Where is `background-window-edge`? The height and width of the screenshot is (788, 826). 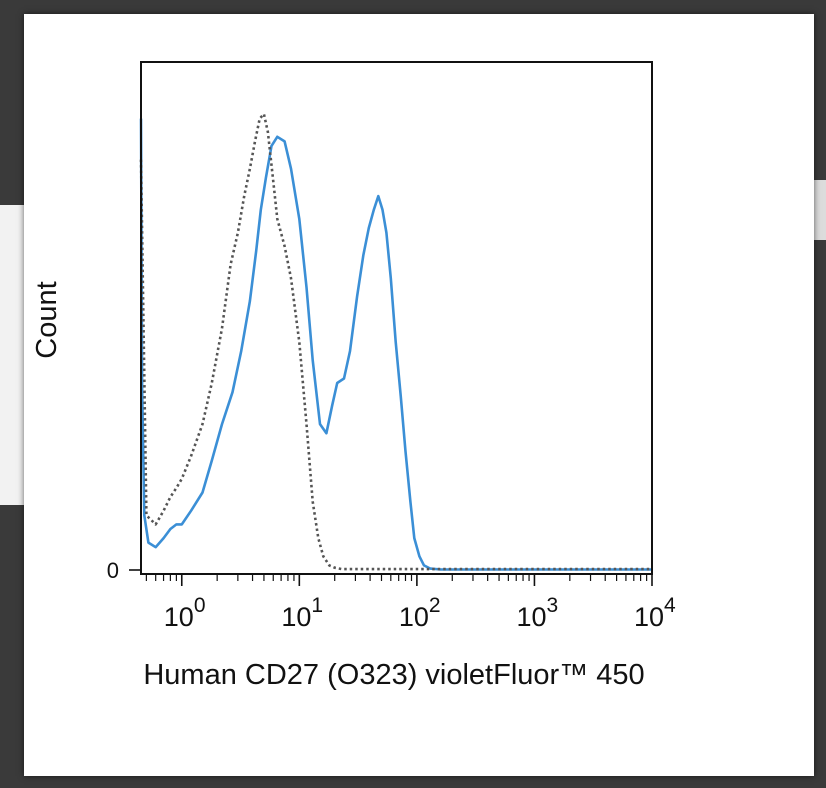
background-window-edge is located at coordinates (12, 355).